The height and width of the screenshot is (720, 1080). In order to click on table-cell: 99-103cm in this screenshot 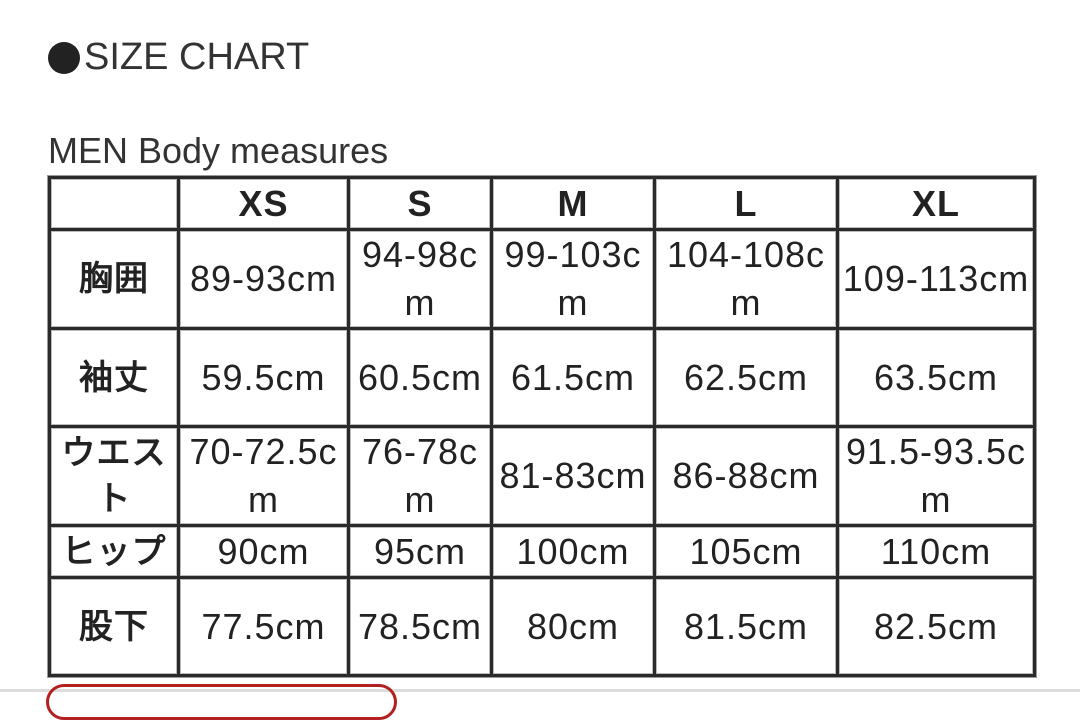, I will do `click(573, 279)`.